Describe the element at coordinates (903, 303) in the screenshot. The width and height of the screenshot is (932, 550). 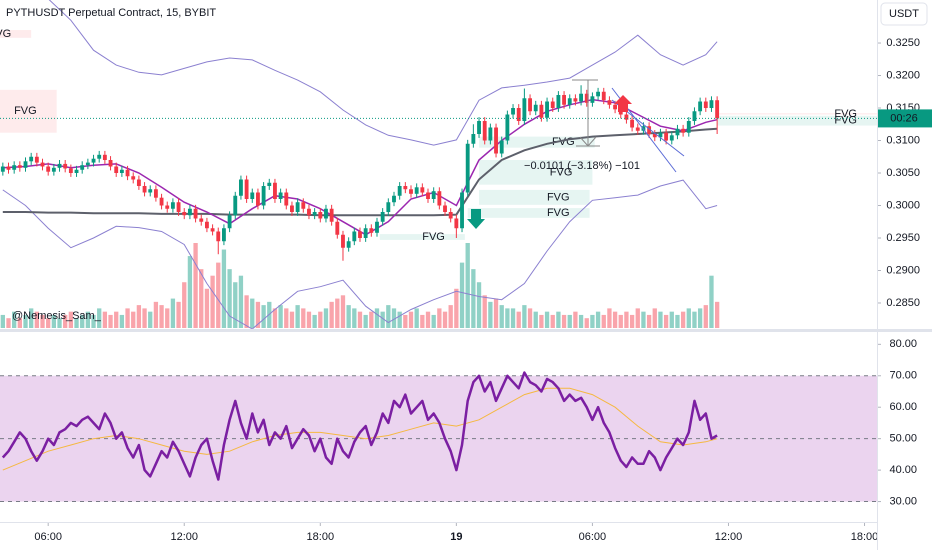
I see `y-tick-label: 0.2850` at that location.